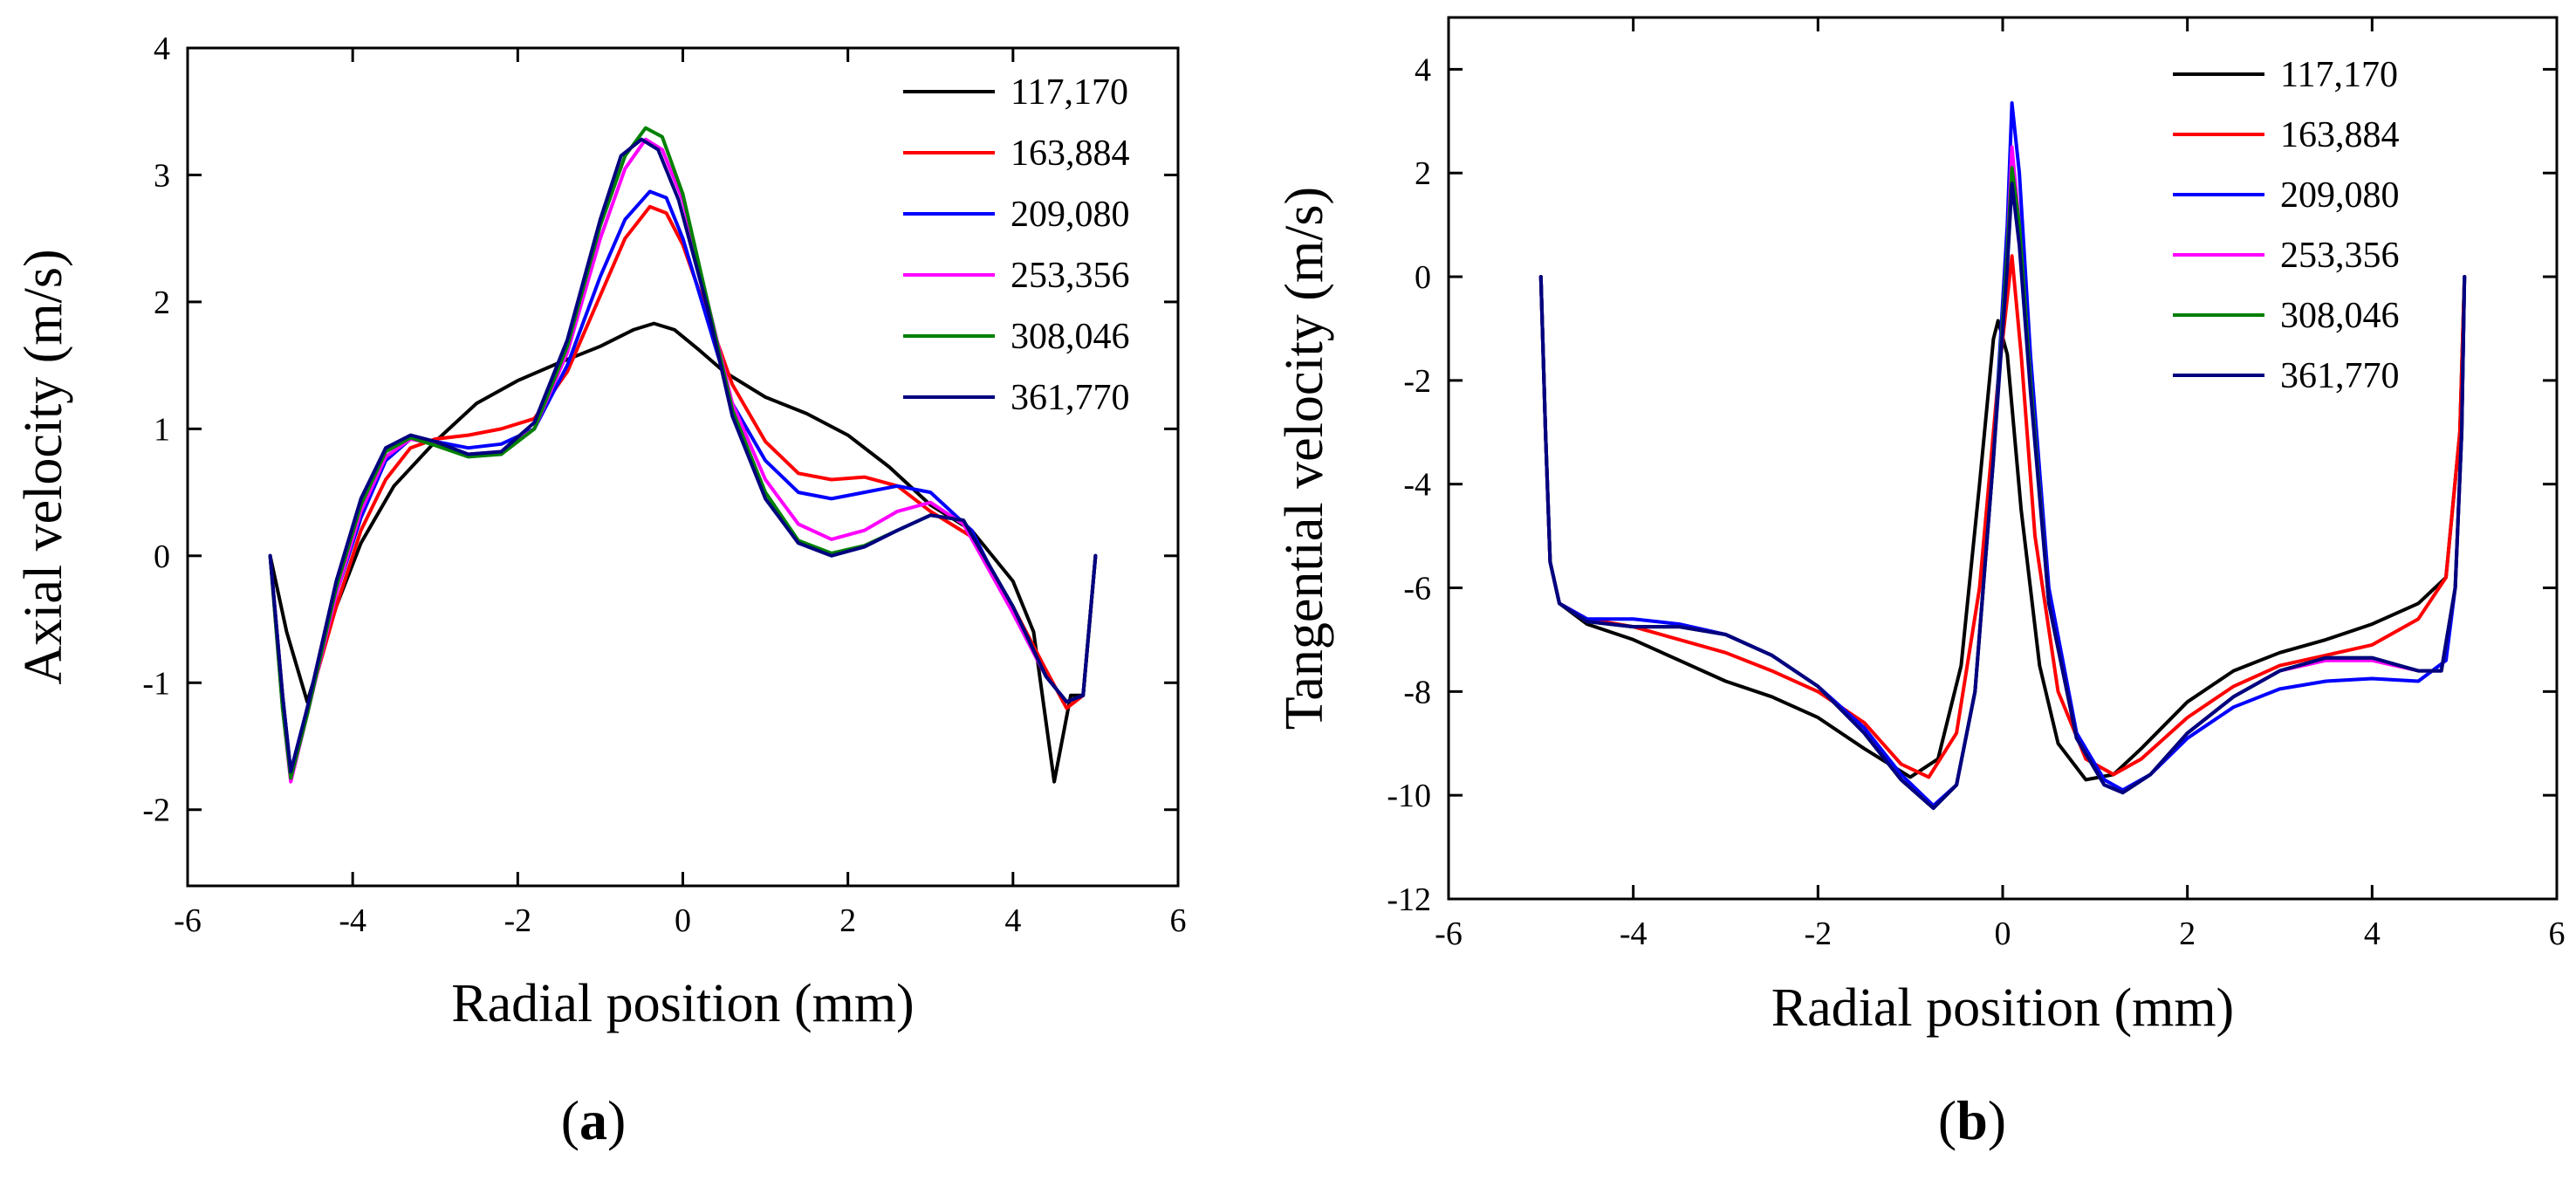 This screenshot has height=1180, width=2576. Describe the element at coordinates (353, 920) in the screenshot. I see `x-tick-label-a-1: -4` at that location.